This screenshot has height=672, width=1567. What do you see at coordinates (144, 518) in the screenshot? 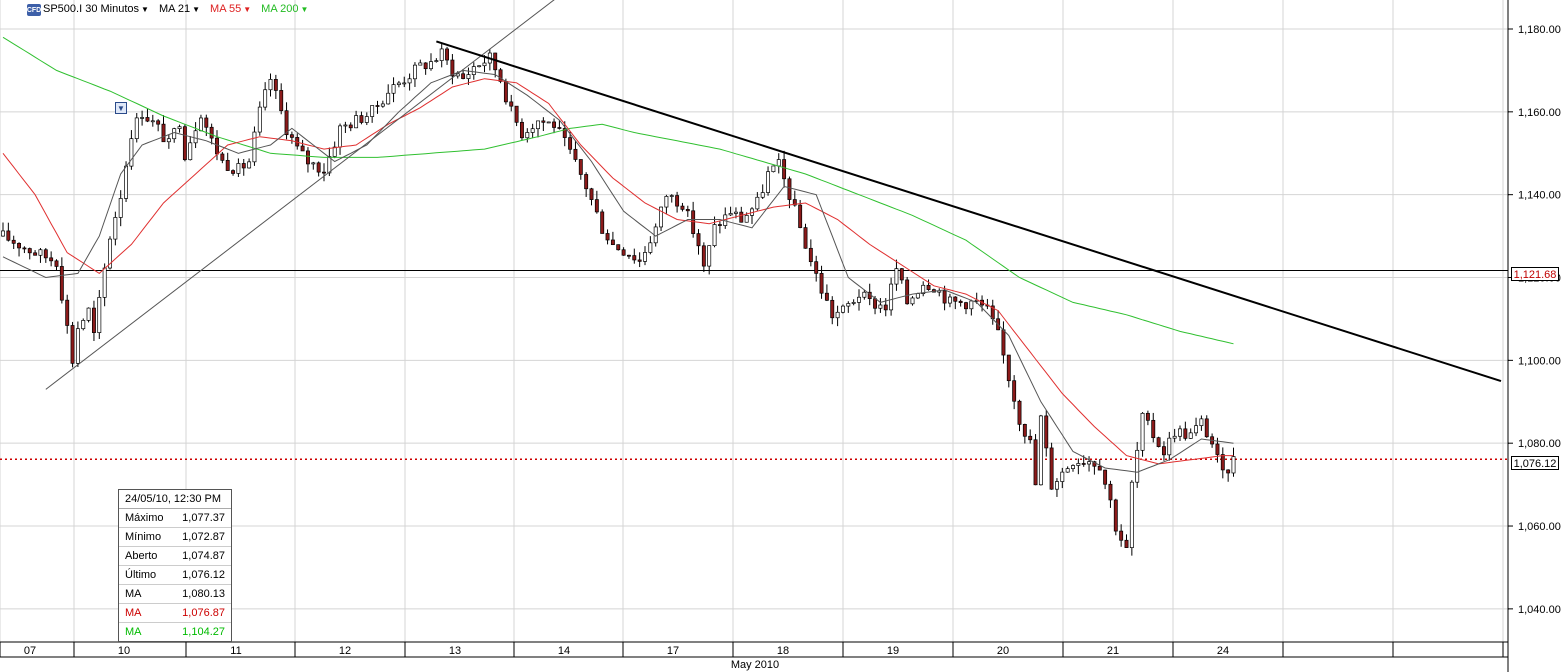
I see `info-row-label: Máximo` at bounding box center [144, 518].